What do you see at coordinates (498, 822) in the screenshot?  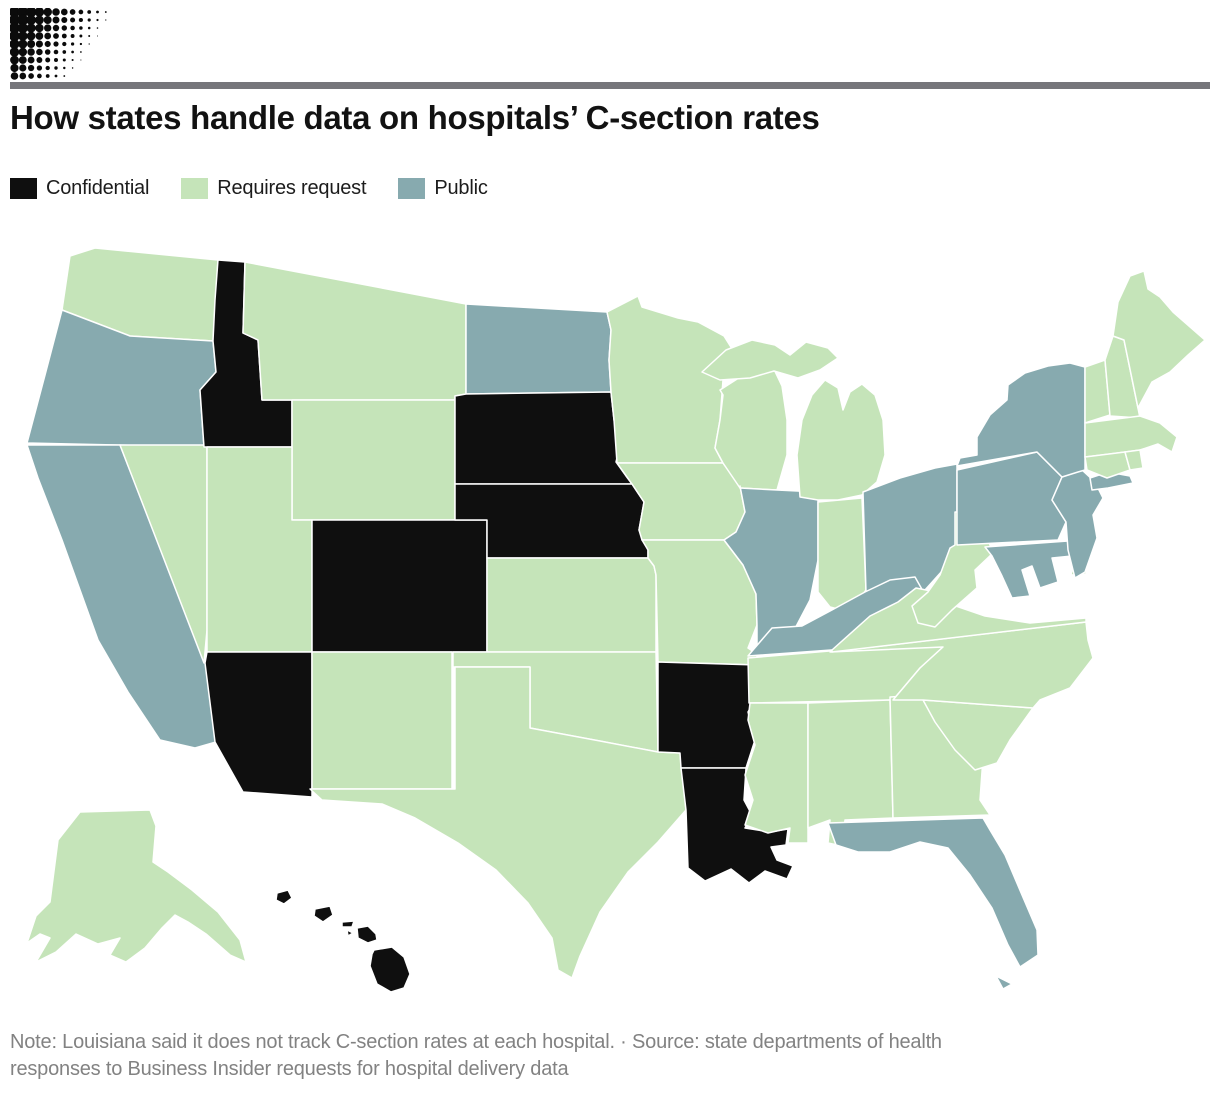 I see `state-TX` at bounding box center [498, 822].